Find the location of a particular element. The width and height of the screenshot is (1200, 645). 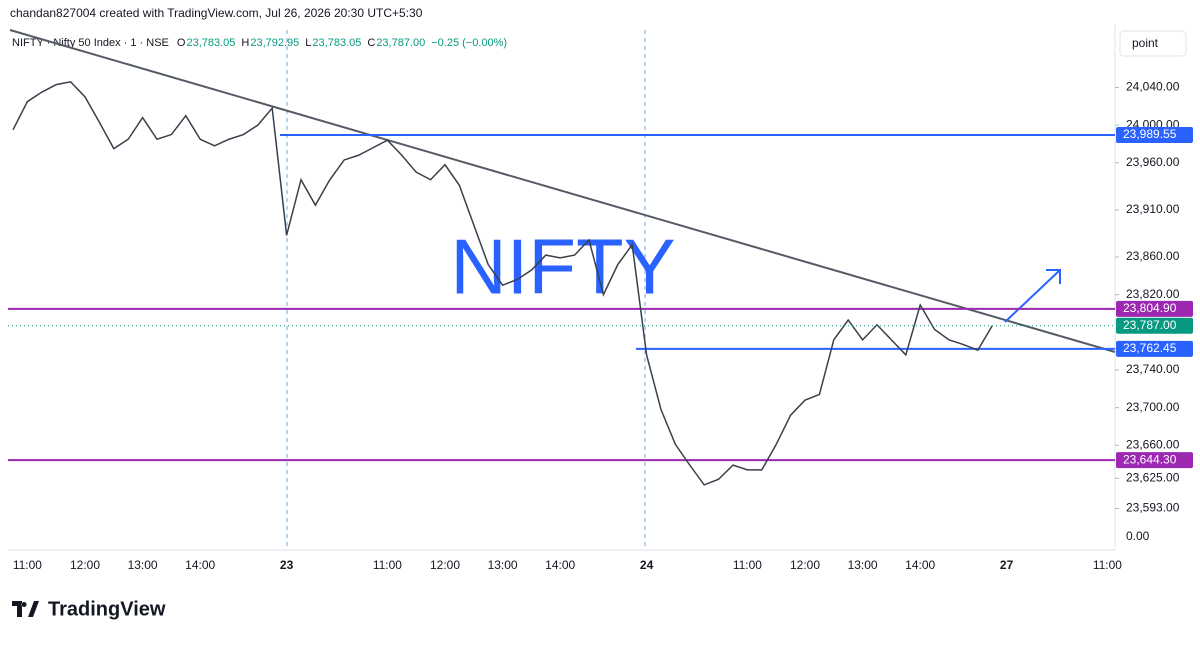

price-label: 23,804.90 is located at coordinates (1150, 308).